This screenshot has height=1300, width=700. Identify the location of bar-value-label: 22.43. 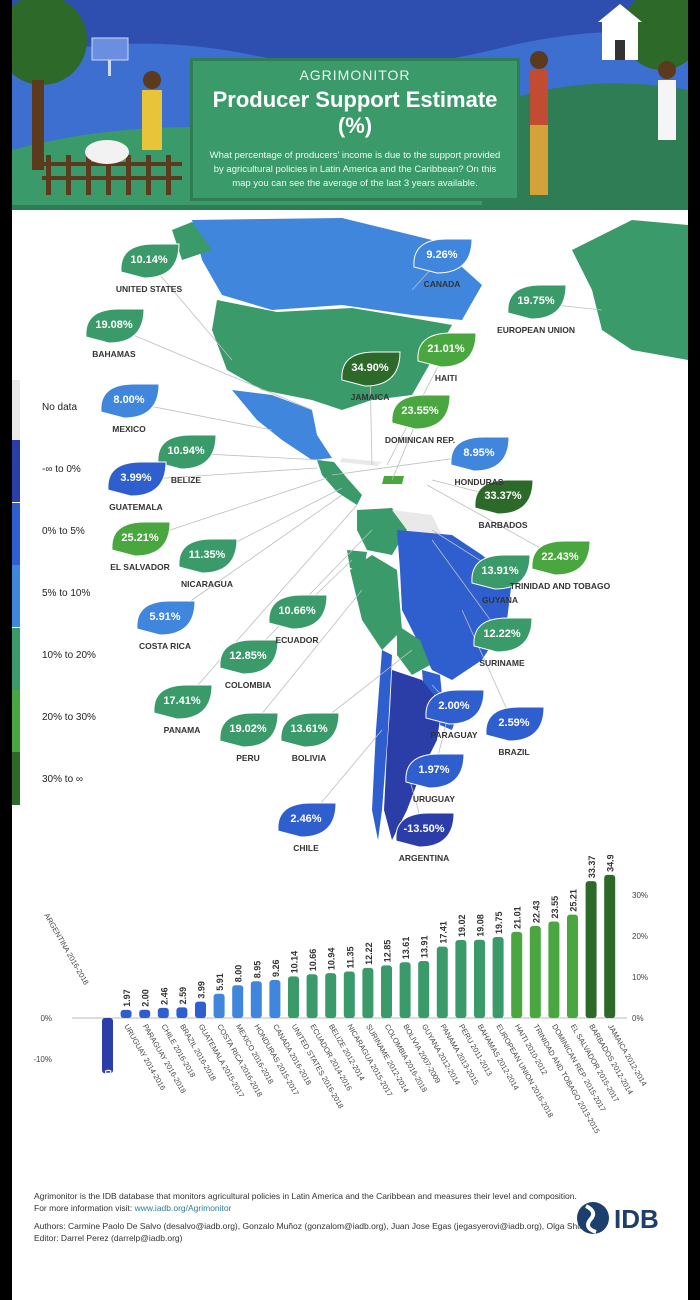
(536, 912).